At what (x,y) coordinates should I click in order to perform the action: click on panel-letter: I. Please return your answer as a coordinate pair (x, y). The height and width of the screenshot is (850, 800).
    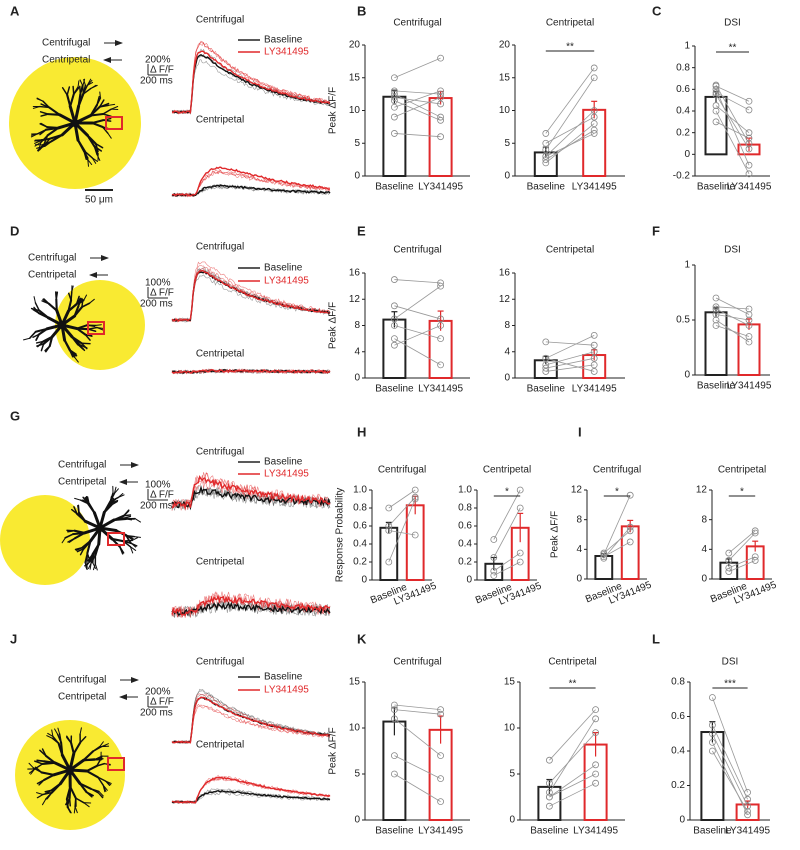
    Looking at the image, I should click on (580, 431).